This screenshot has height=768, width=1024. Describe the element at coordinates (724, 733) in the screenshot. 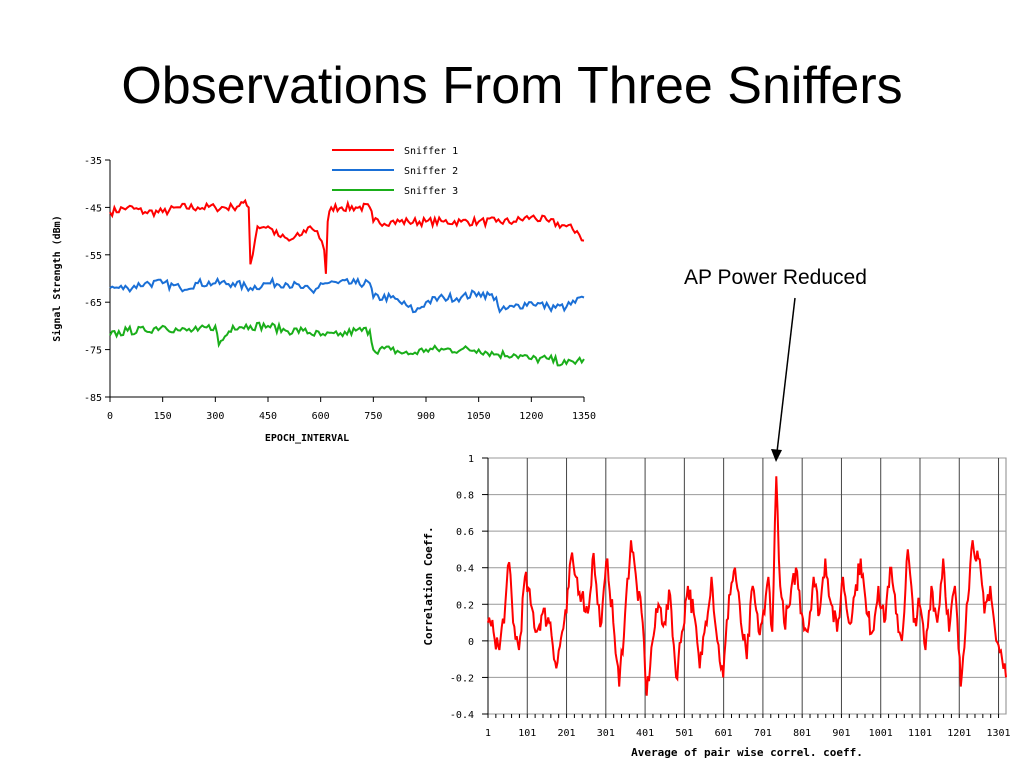

I see `x-tick-label: 601` at that location.